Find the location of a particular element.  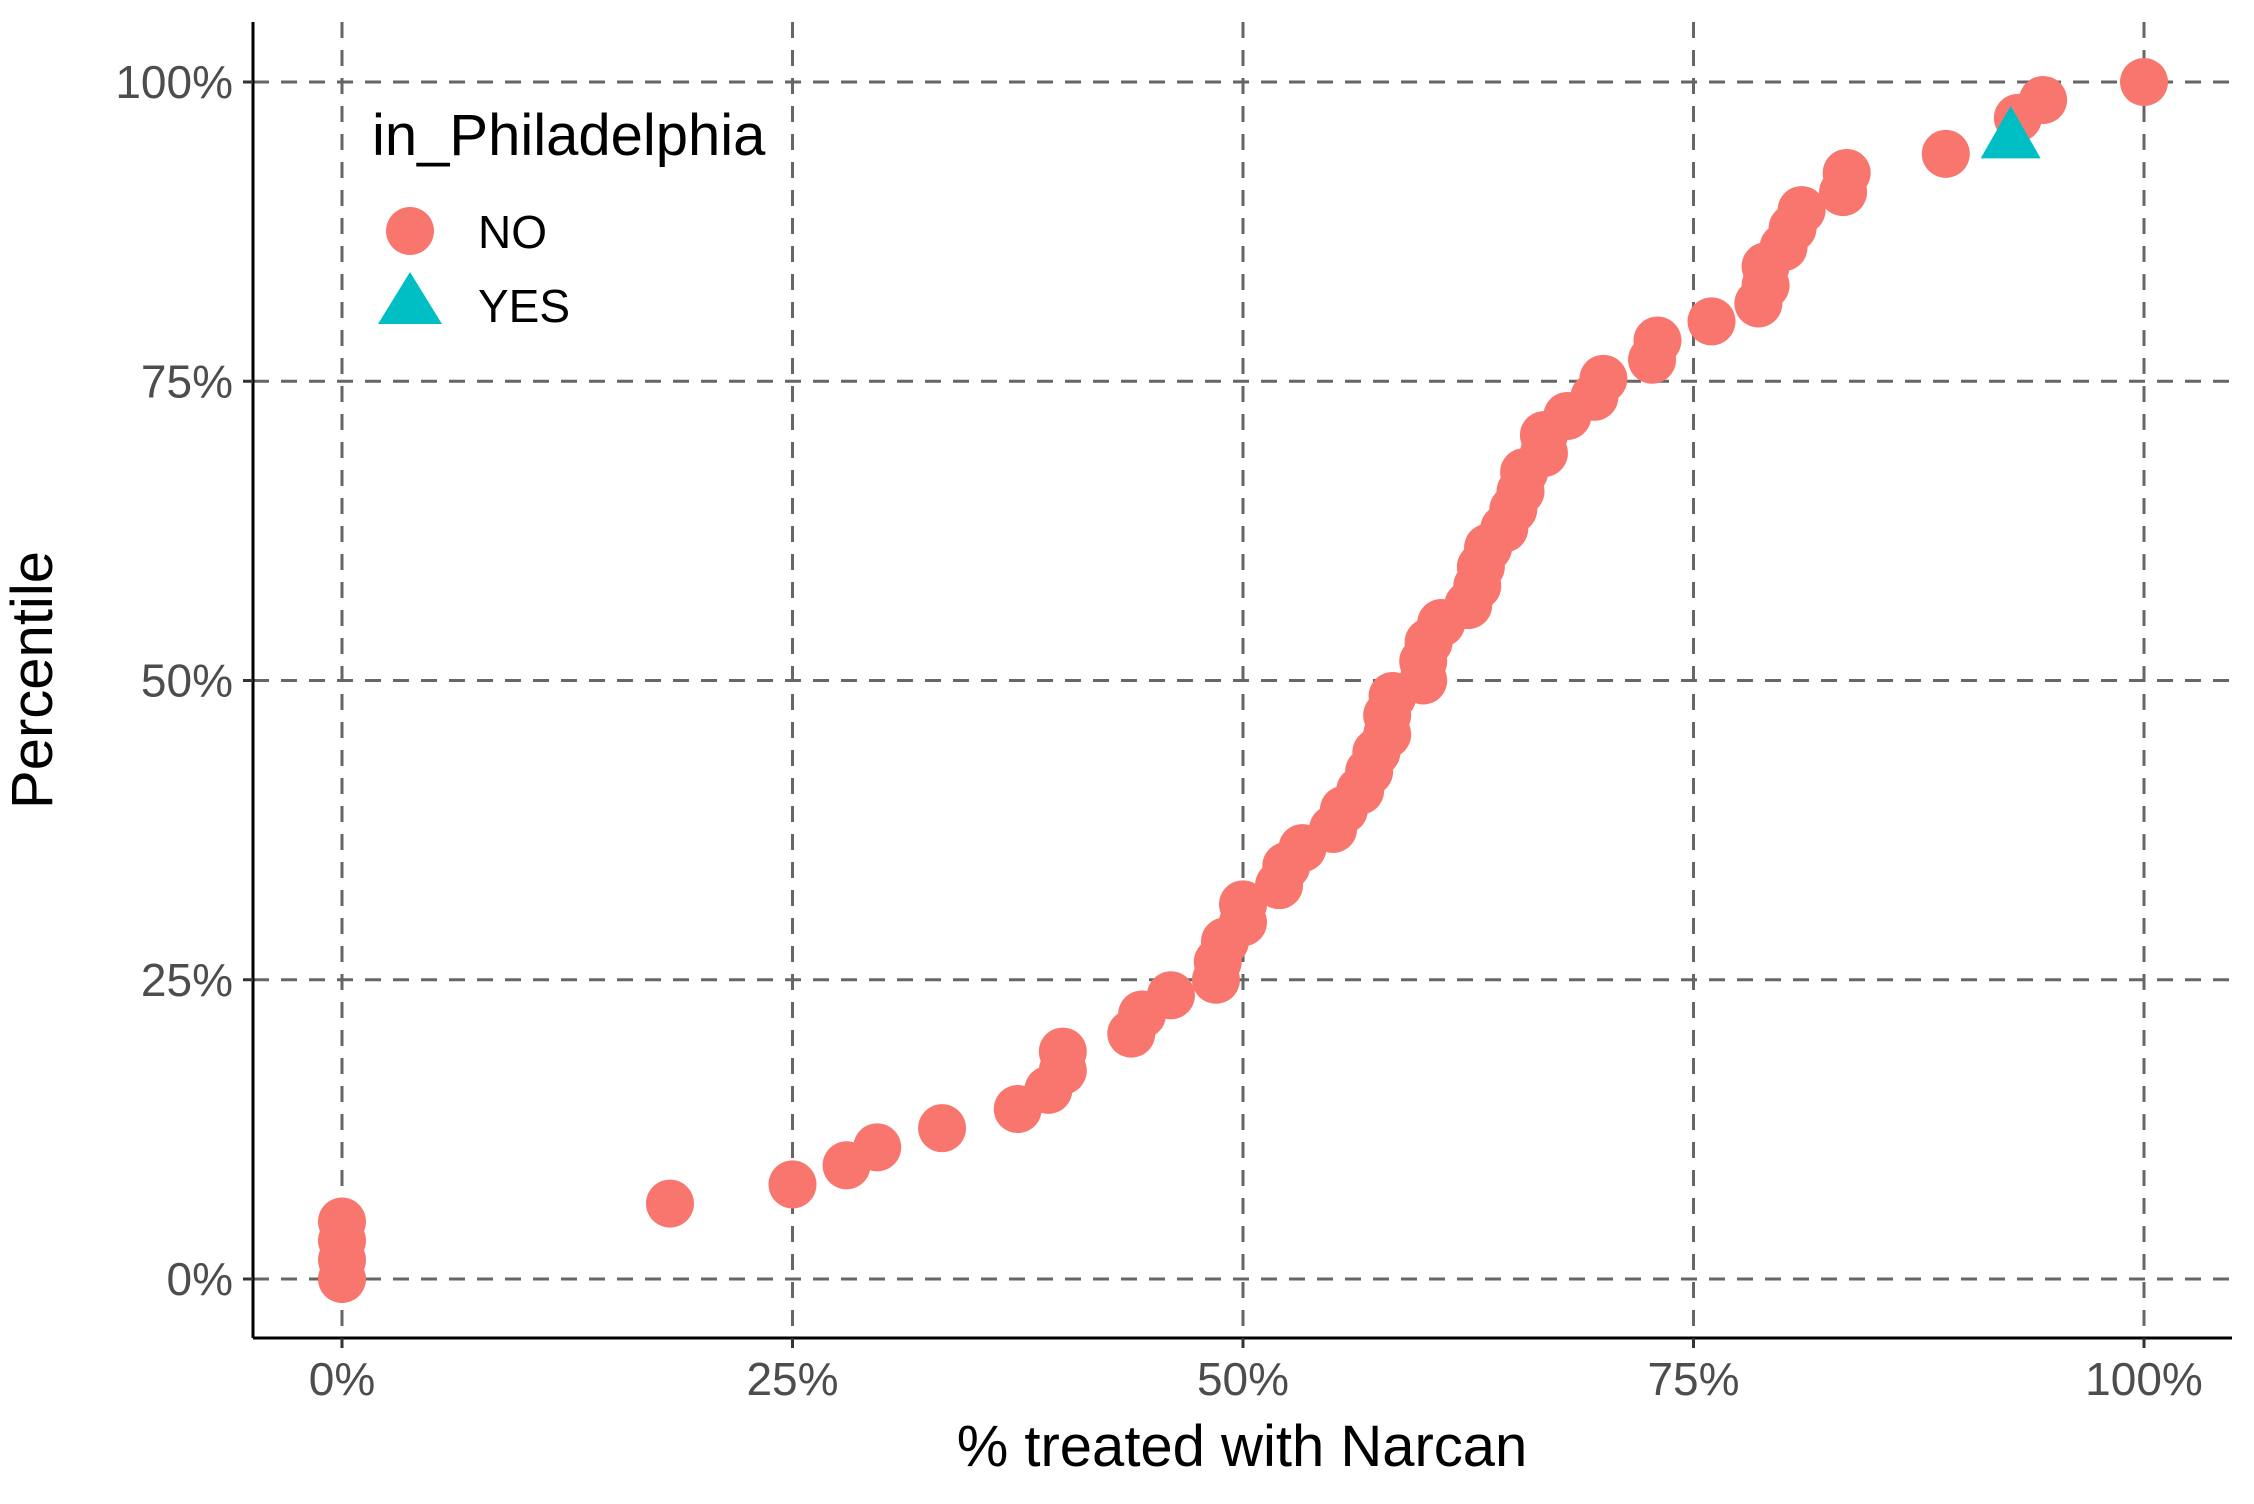

legend: in_Philadelphia NO YES is located at coordinates (569, 217).